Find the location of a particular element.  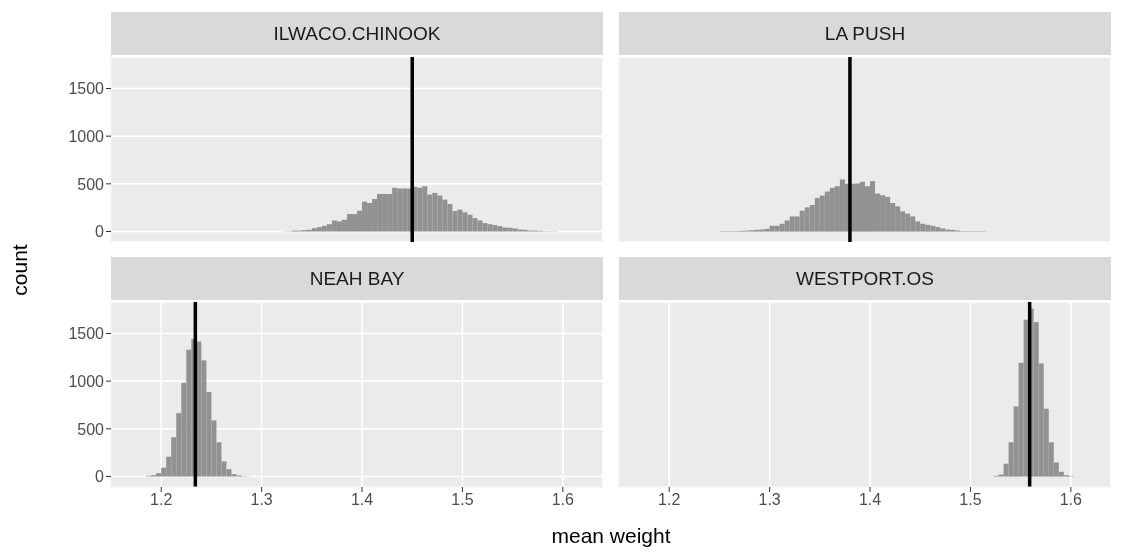

chart-title: WESTPORT.OS is located at coordinates (865, 278).